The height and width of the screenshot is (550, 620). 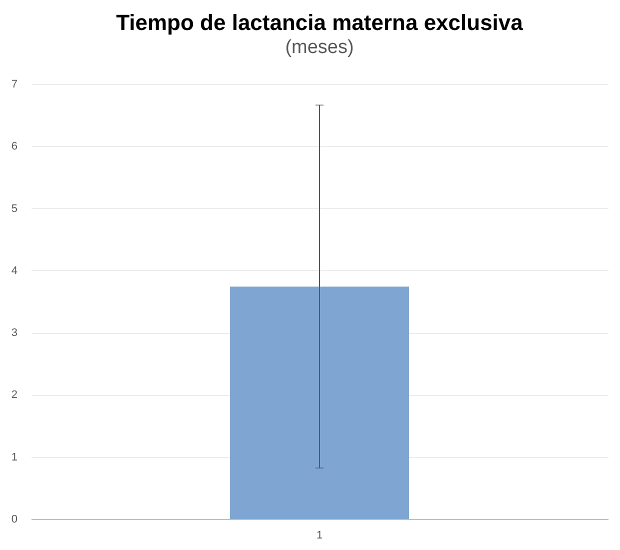 I want to click on y-tick-label: 0, so click(x=14, y=520).